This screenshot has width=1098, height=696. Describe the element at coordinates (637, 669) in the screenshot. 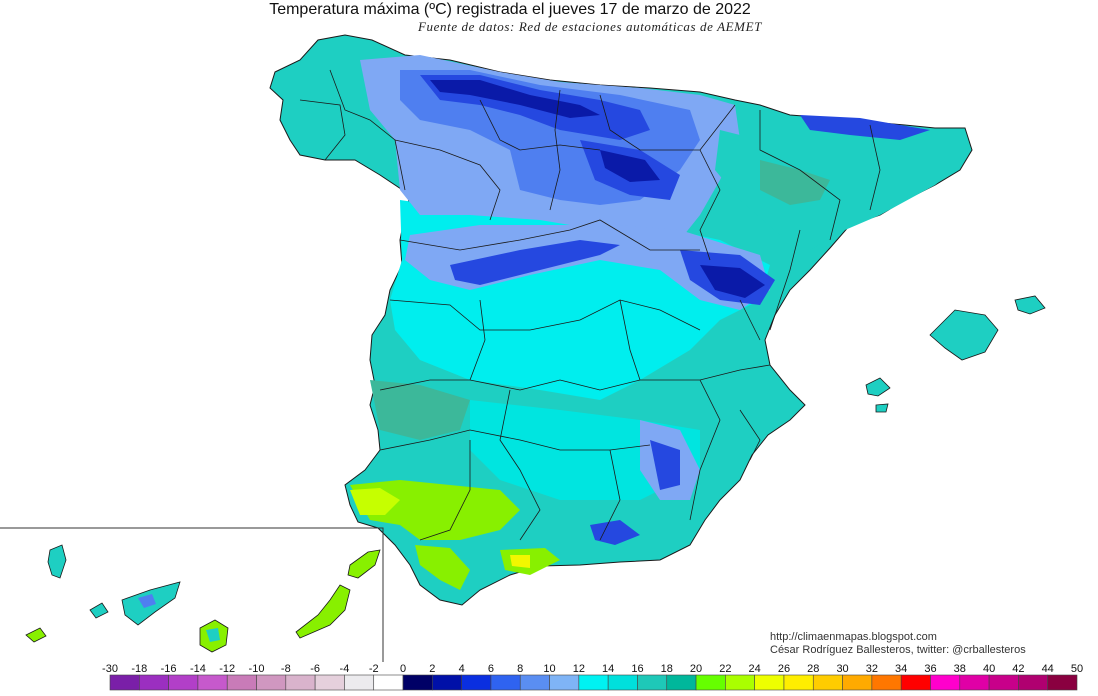

I see `legend-tick-label: 16` at that location.